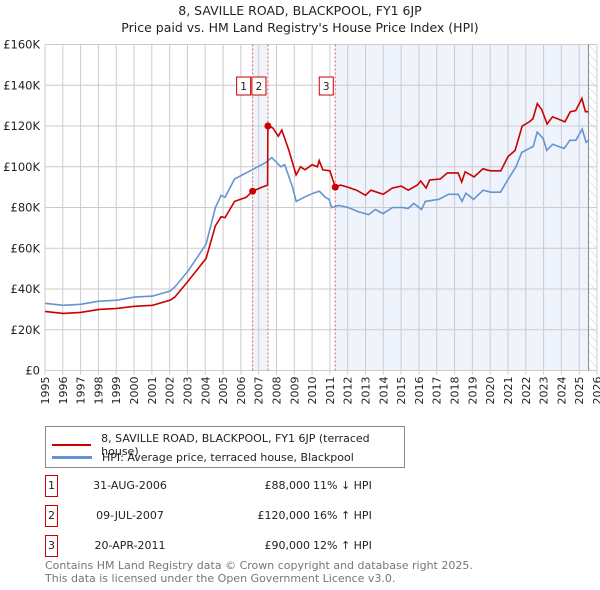  Describe the element at coordinates (366, 391) in the screenshot. I see `x-tick-label: 2013` at that location.